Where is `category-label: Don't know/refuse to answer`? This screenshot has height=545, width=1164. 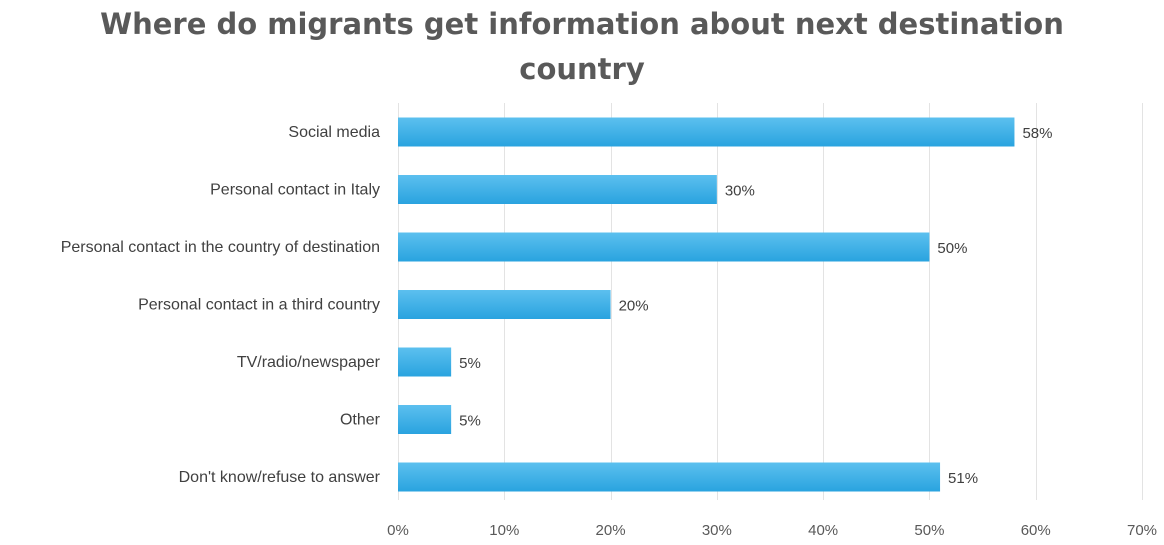 category-label: Don't know/refuse to answer is located at coordinates (280, 477).